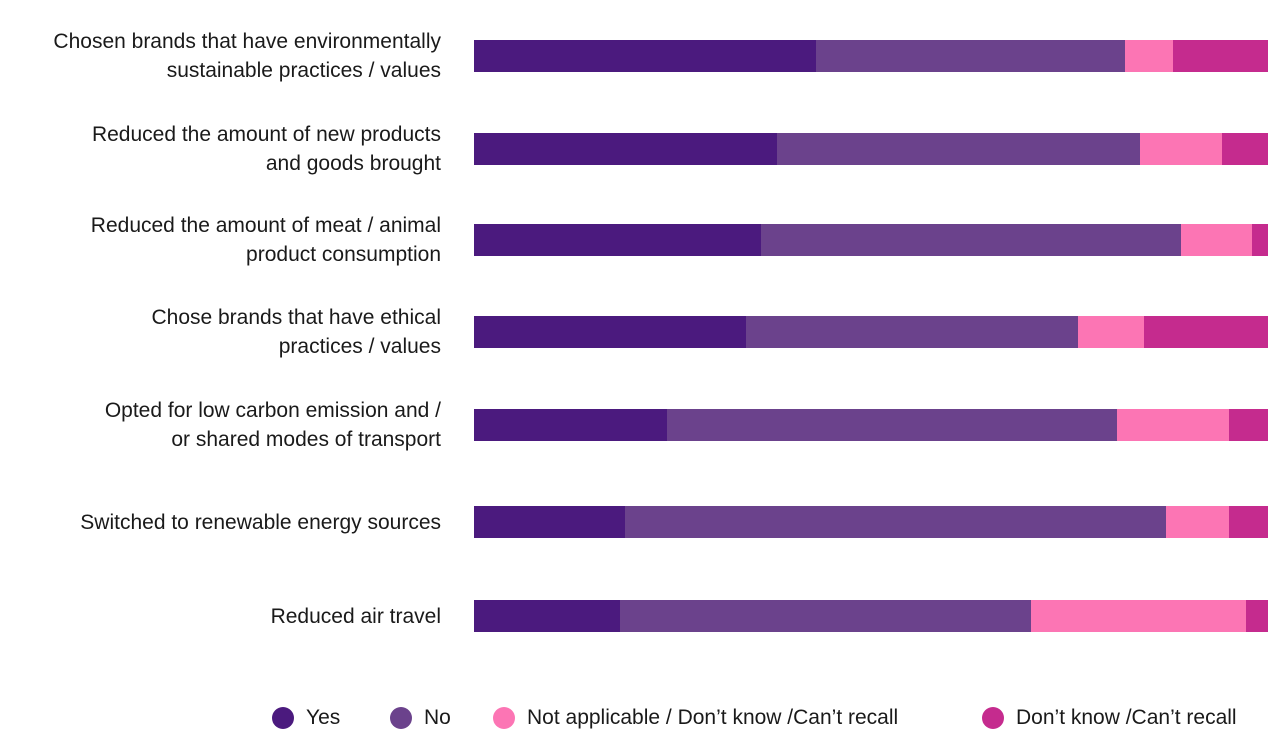  Describe the element at coordinates (306, 439) in the screenshot. I see `category-label-line: or shared modes of transport` at that location.